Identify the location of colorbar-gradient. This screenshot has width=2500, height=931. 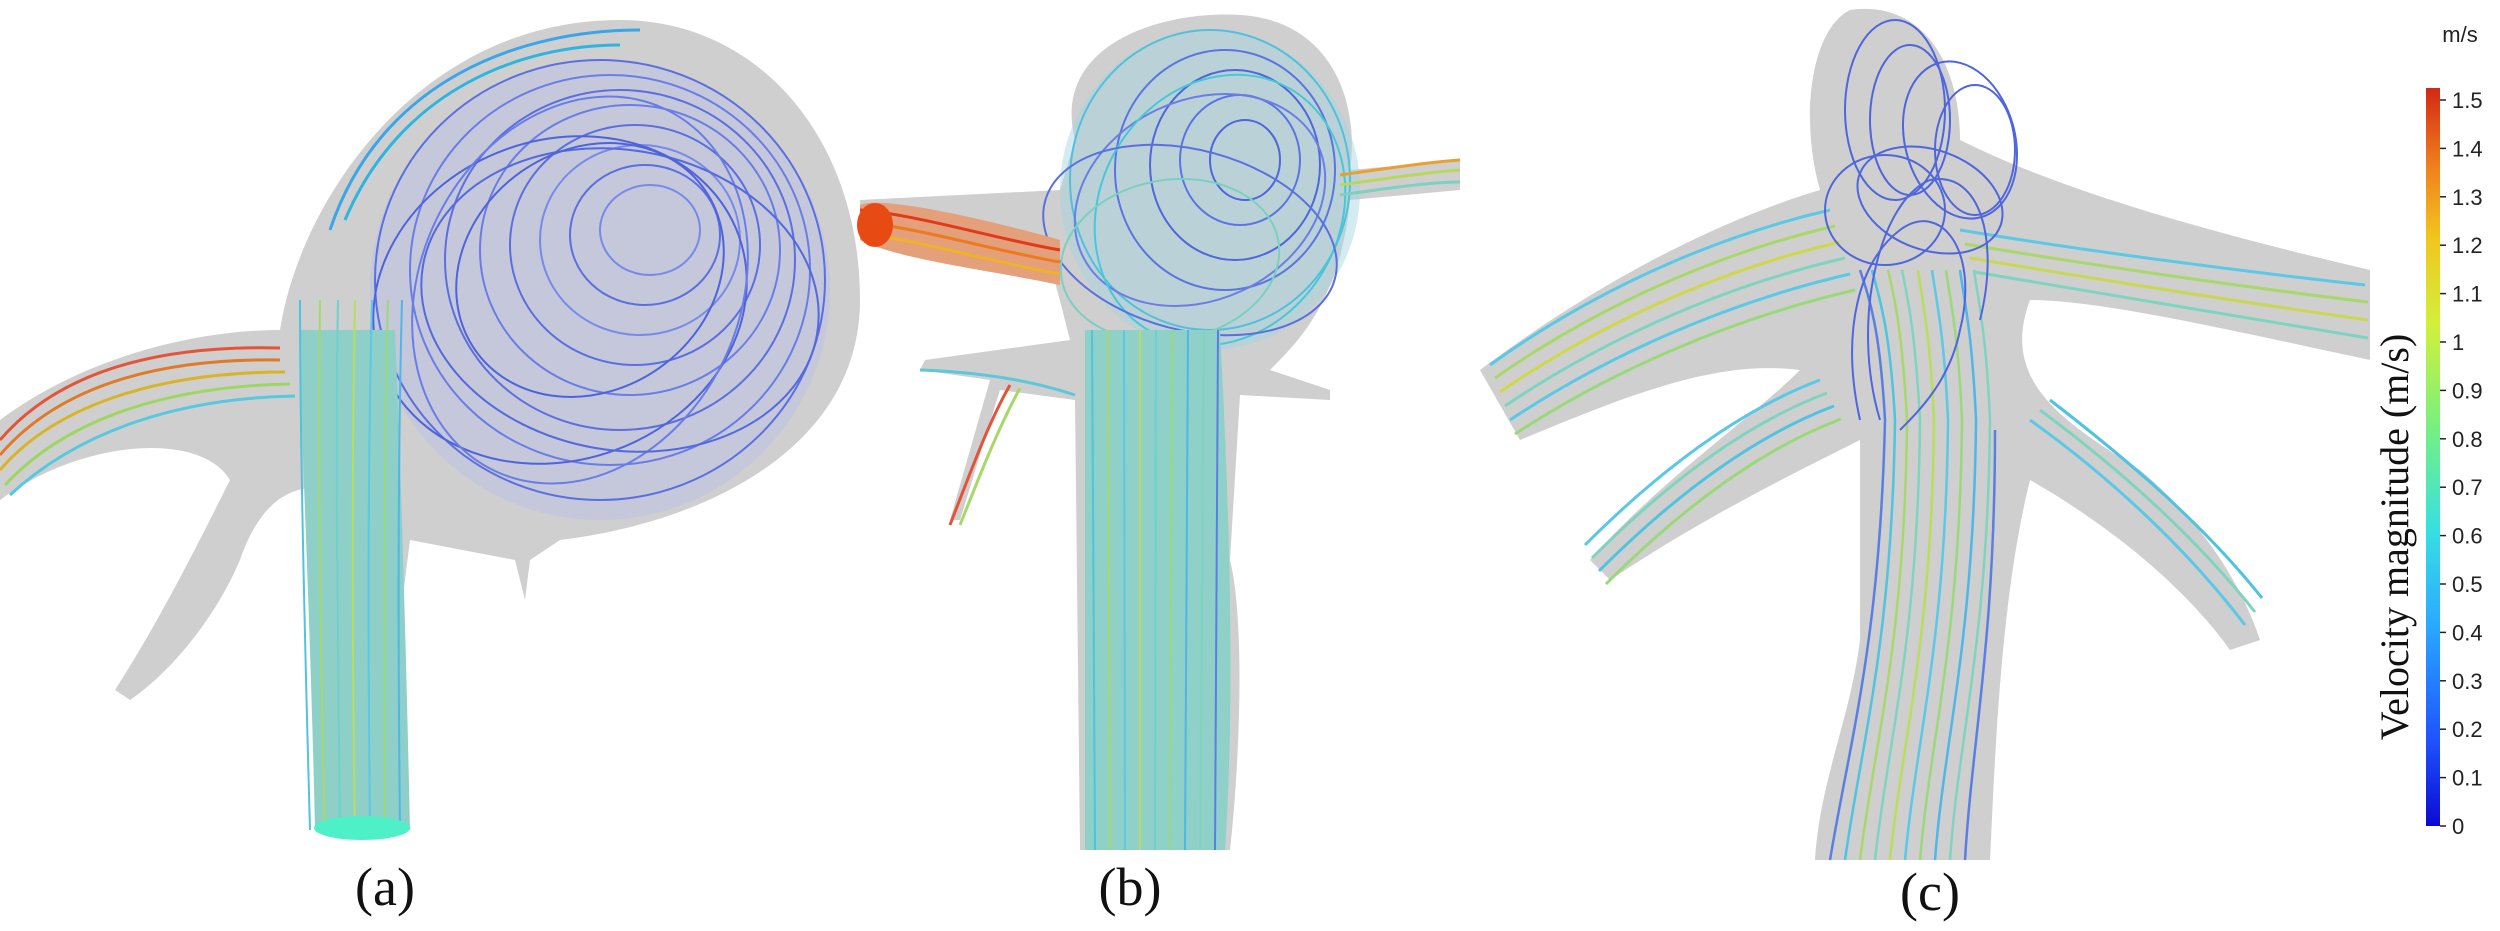
(2433, 457).